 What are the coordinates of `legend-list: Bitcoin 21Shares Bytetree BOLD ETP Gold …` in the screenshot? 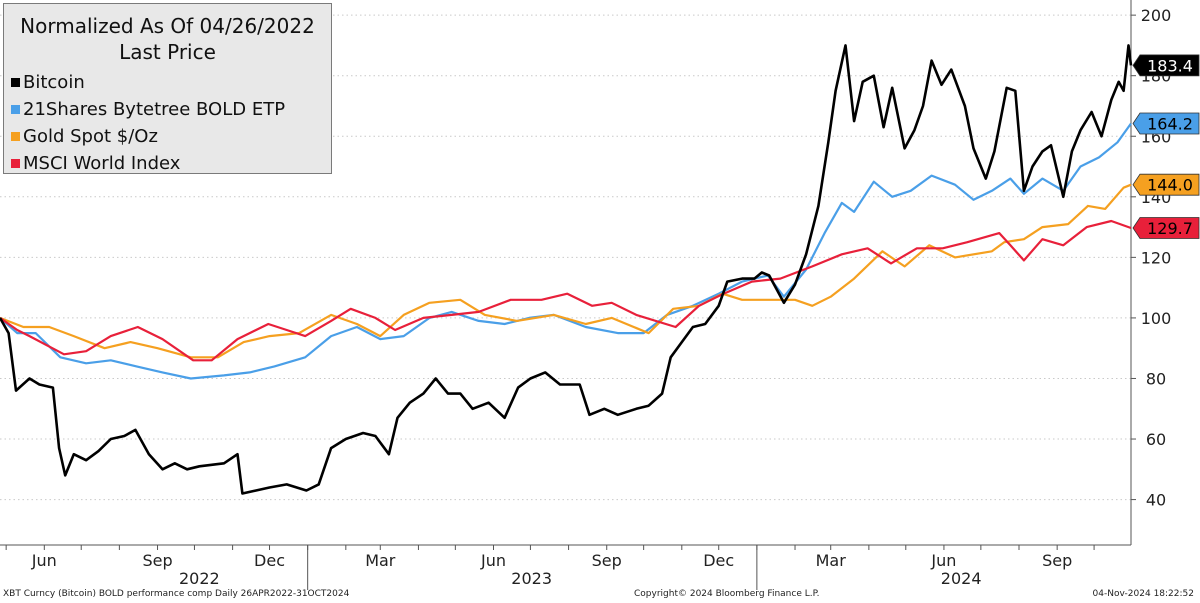 It's located at (167, 123).